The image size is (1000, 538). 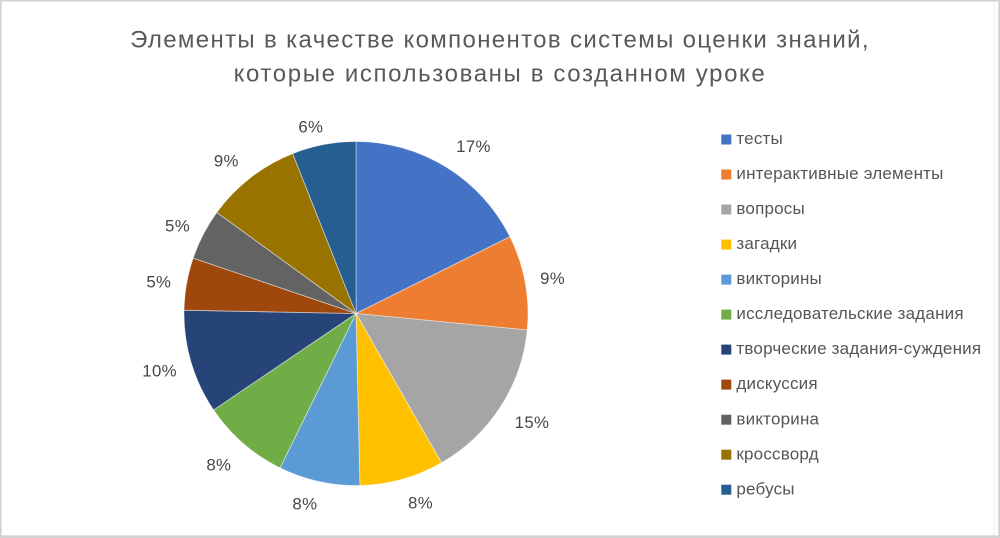 What do you see at coordinates (779, 278) in the screenshot?
I see `svg-text: викторины` at bounding box center [779, 278].